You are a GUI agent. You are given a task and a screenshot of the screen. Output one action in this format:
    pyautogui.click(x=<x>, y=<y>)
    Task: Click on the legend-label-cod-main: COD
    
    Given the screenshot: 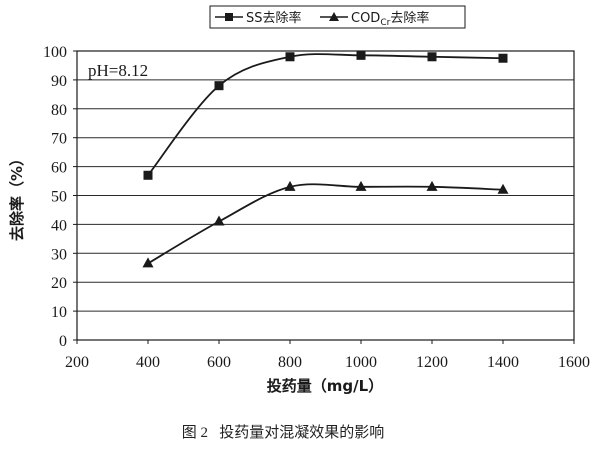 What is the action you would take?
    pyautogui.click(x=365, y=18)
    